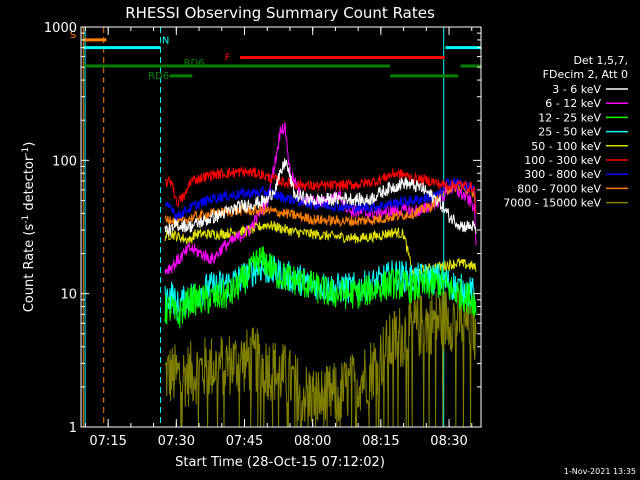 The height and width of the screenshot is (480, 640). What do you see at coordinates (107, 441) in the screenshot?
I see `x-tick-label: 07:15` at bounding box center [107, 441].